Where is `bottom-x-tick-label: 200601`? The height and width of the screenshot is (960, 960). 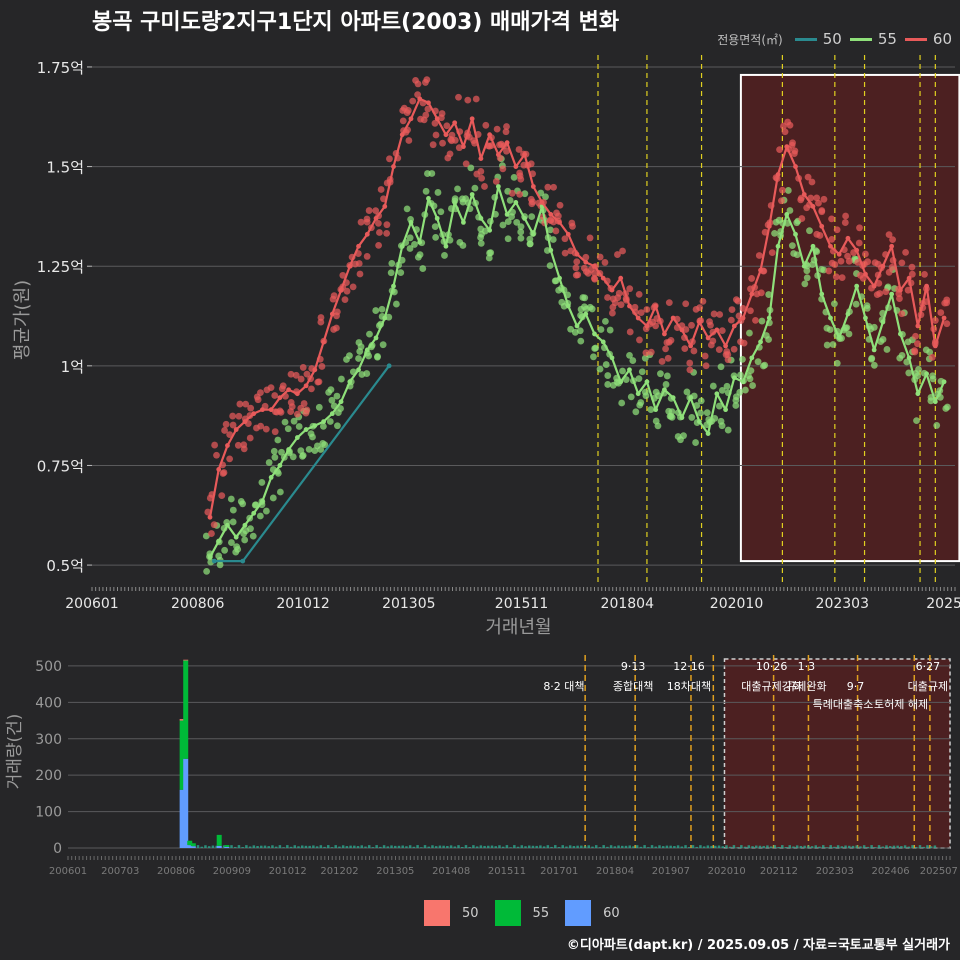
bottom-x-tick-label: 200601 is located at coordinates (68, 871).